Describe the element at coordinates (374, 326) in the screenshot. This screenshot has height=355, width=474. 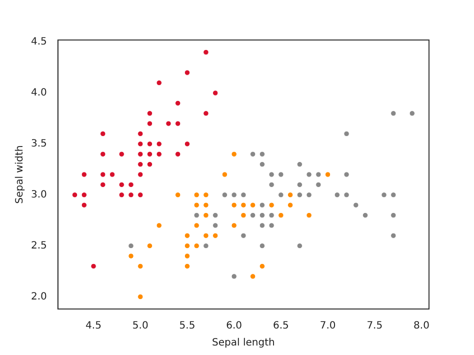
I see `x-tick-label: 7.5` at that location.